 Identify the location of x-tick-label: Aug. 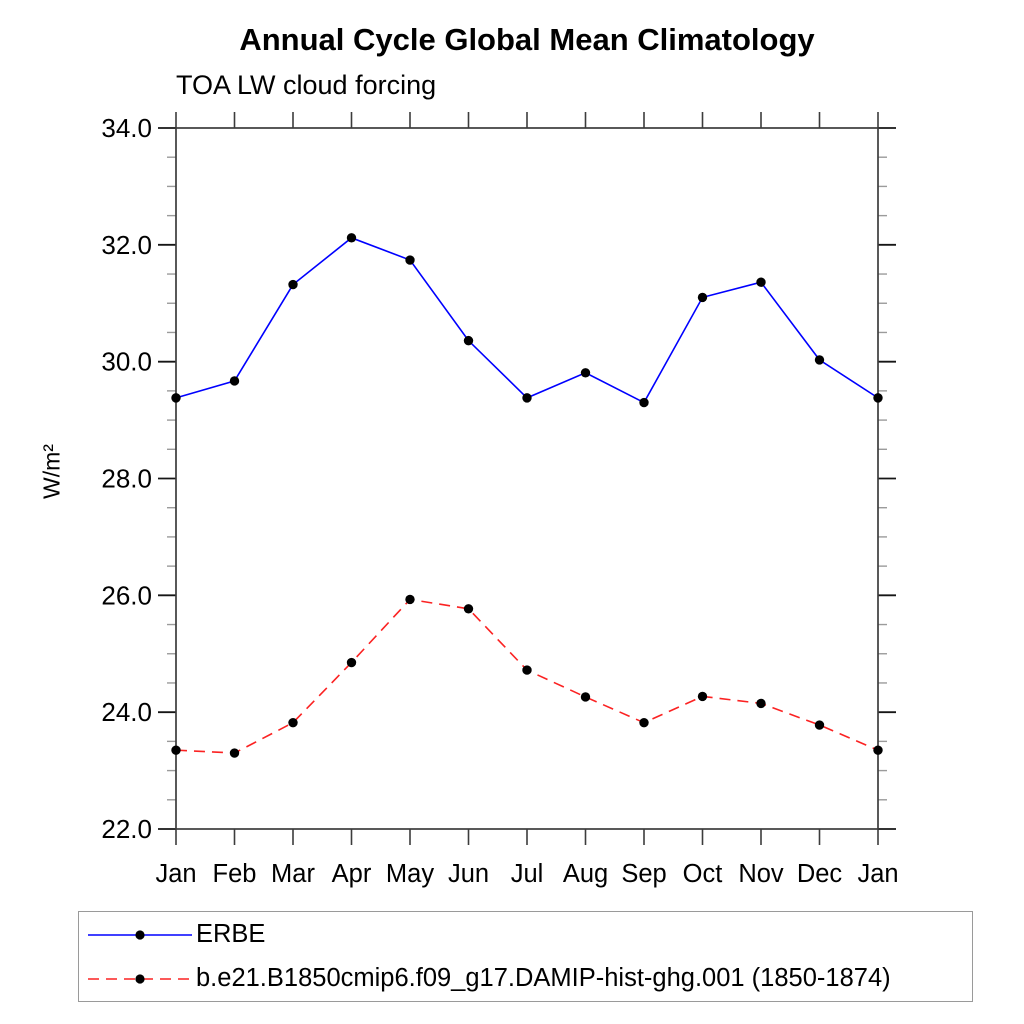
(585, 874).